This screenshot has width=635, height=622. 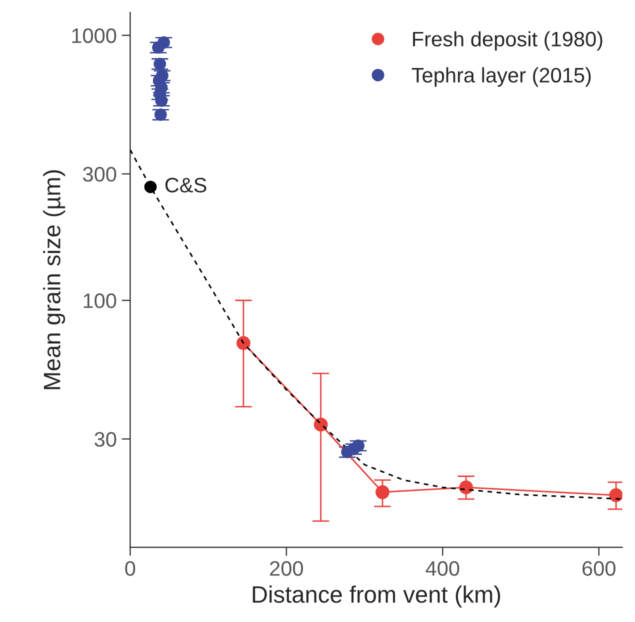 I want to click on x-tick-label: 600, so click(x=599, y=568).